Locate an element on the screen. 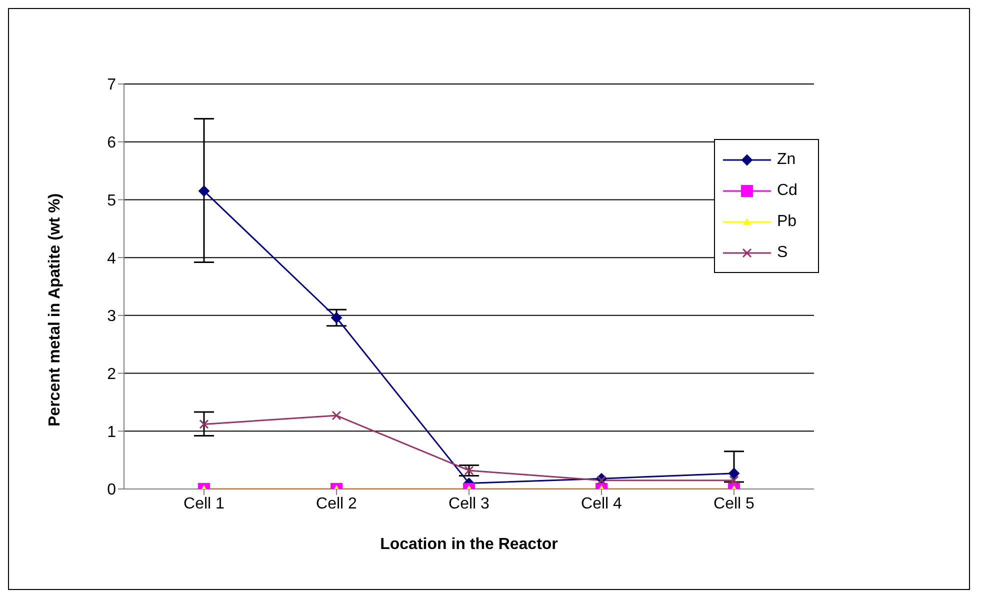  y-tick-label: 4 is located at coordinates (111, 259).